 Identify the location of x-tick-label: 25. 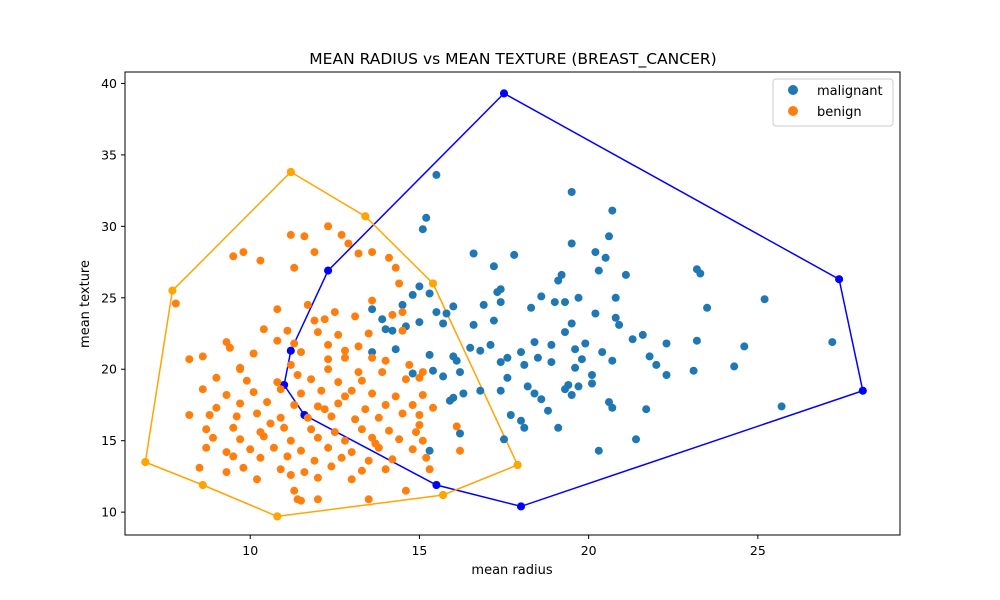
(758, 550).